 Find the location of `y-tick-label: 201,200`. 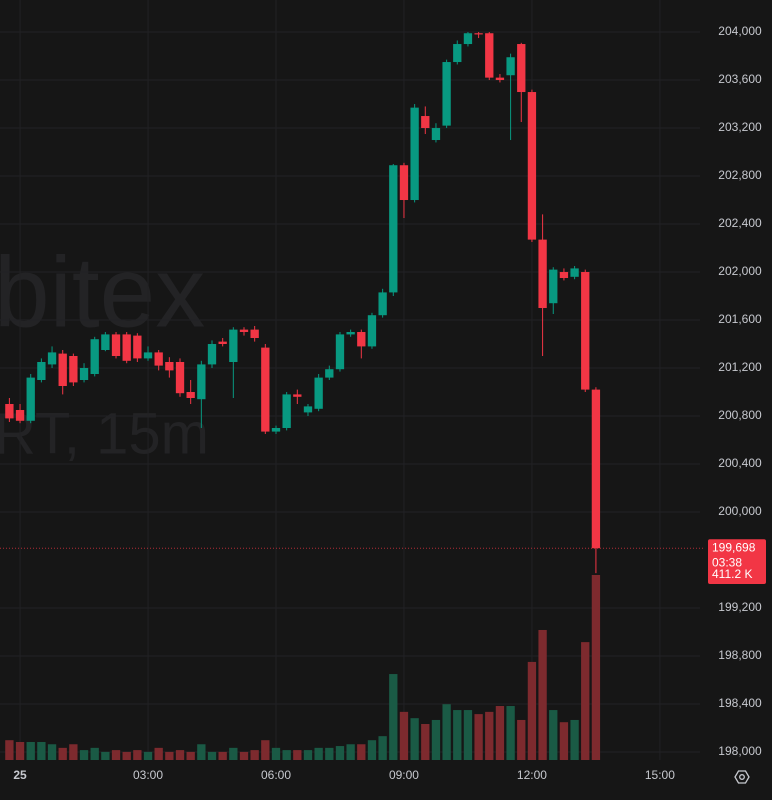

y-tick-label: 201,200 is located at coordinates (740, 367).